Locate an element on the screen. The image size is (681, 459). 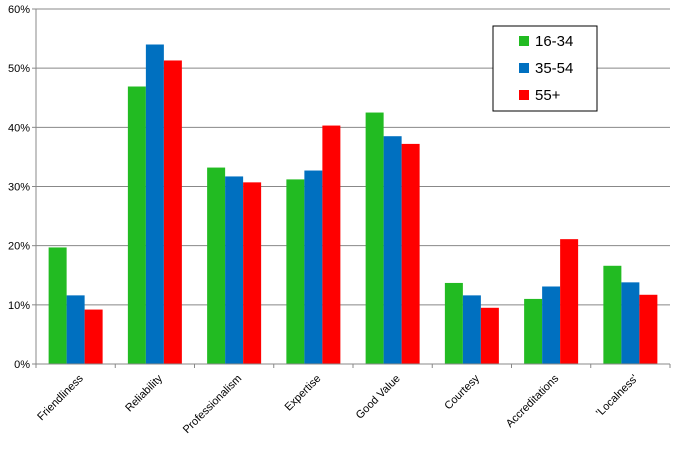
y-tick-label: 40% is located at coordinates (19, 128).